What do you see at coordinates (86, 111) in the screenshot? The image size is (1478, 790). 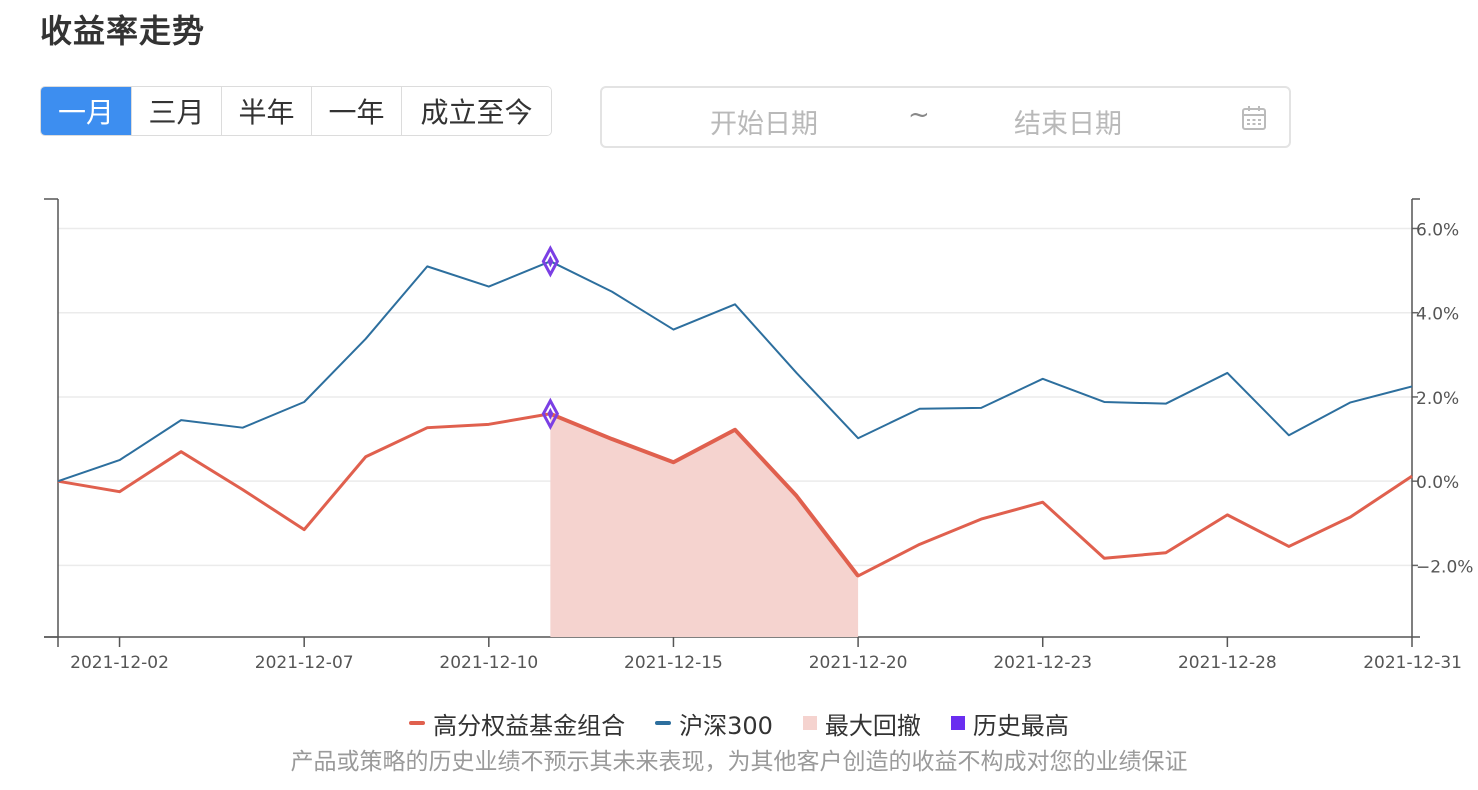 I see `tab-one-month: 一月` at bounding box center [86, 111].